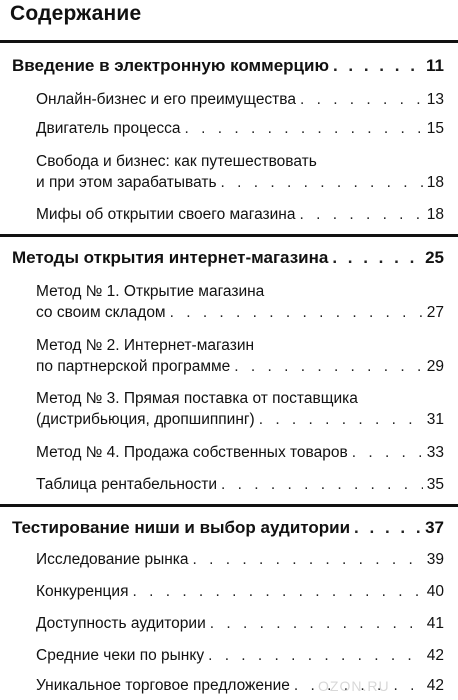  I want to click on toc-entry: Средние чеки по рынку 42, so click(240, 656).